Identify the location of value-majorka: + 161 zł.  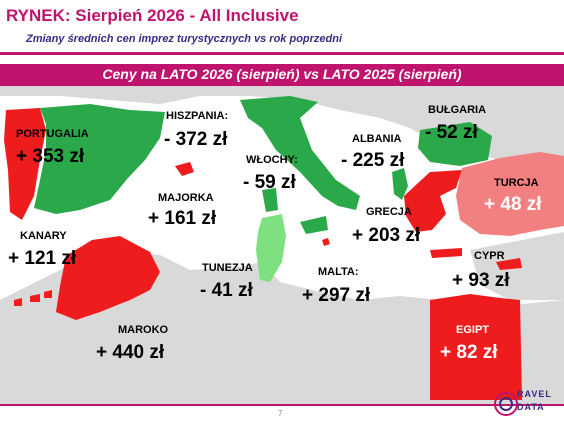
(182, 218).